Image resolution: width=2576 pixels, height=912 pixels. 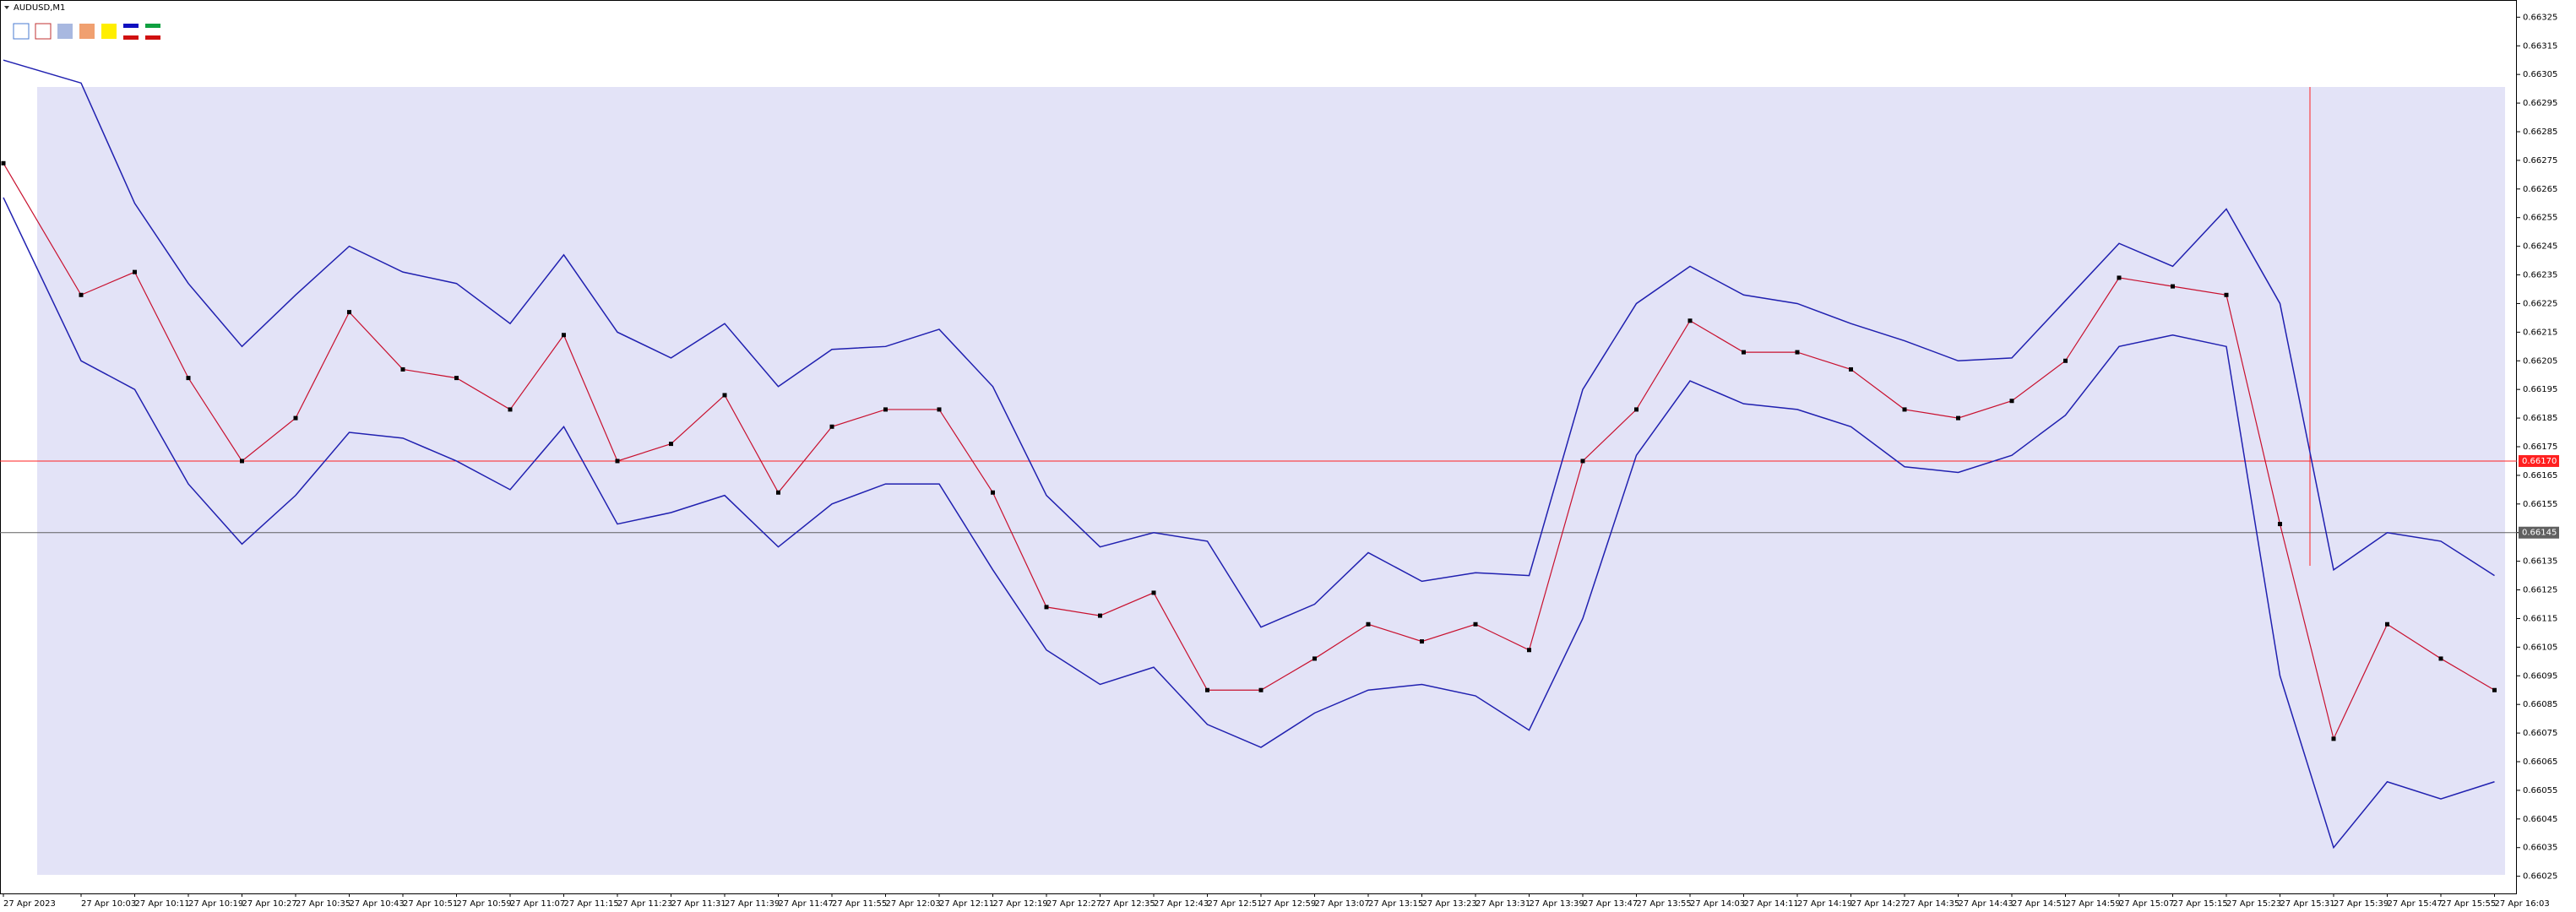 What do you see at coordinates (1342, 904) in the screenshot?
I see `x-tick-label: 27 Apr 13:07` at bounding box center [1342, 904].